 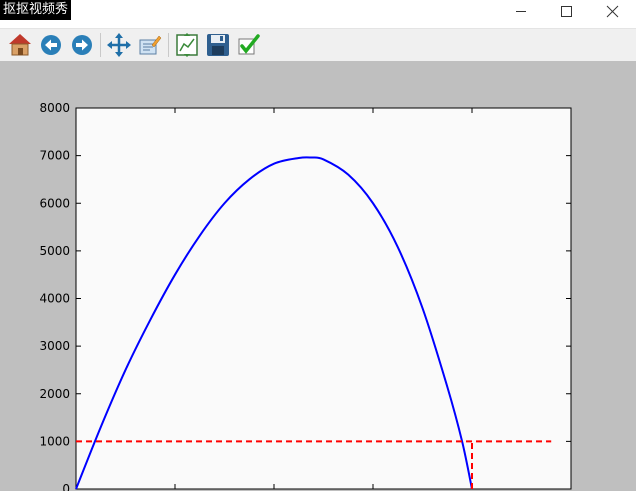 I want to click on y-tick-label: 8000, so click(x=54, y=108).